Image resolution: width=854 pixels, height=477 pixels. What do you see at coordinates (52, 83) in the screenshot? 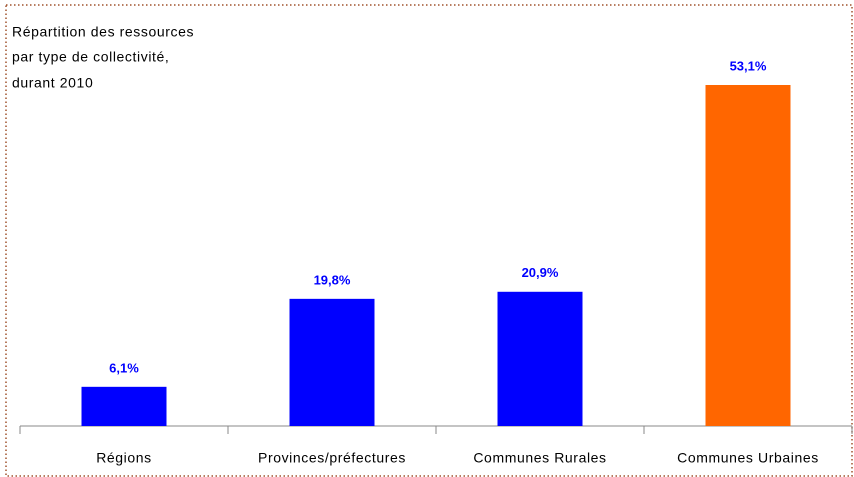
I see `chart-title: durant 2010` at bounding box center [52, 83].